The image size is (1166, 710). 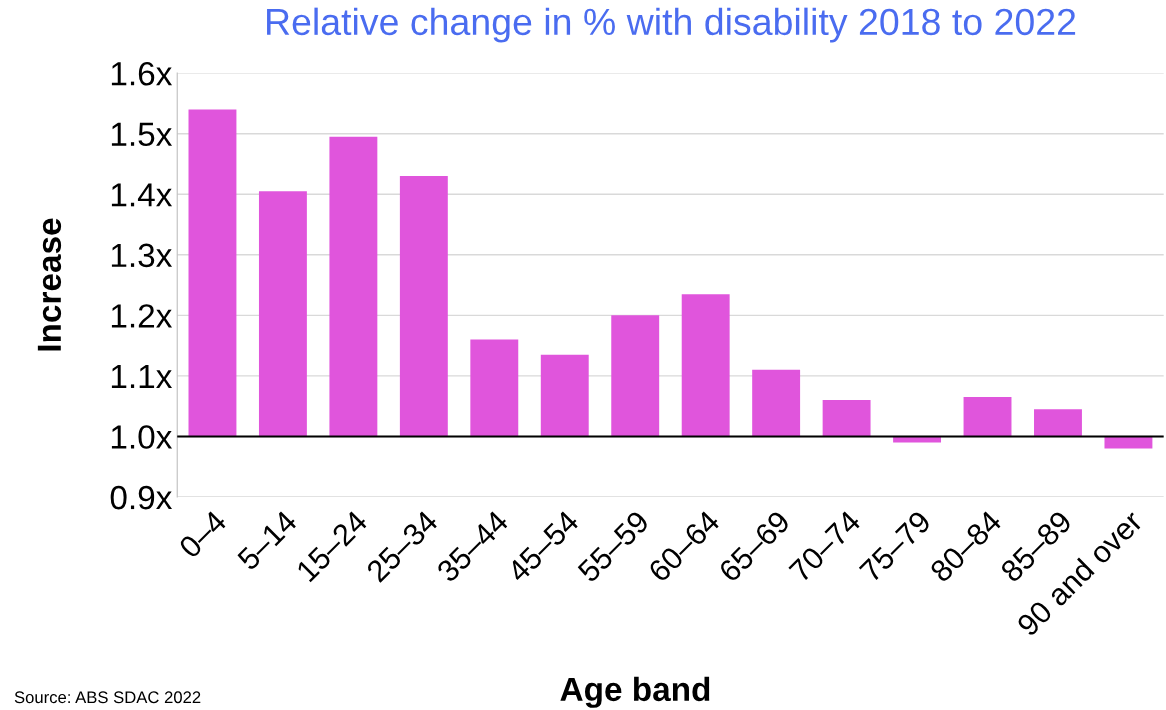 I want to click on chart-title: Relative change in % with disability 2018 to 2022, so click(x=671, y=25).